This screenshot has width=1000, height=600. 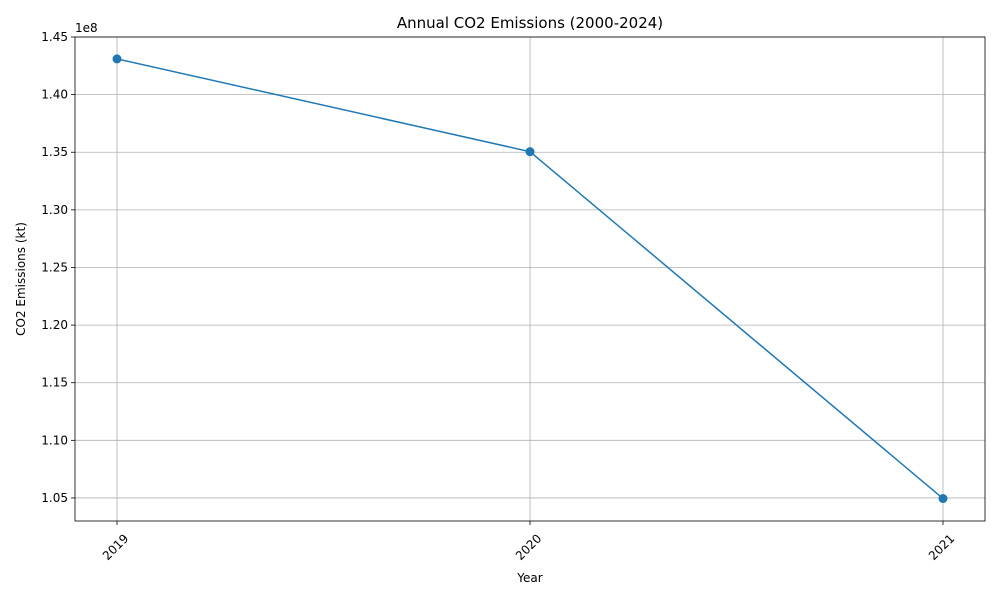 What do you see at coordinates (941, 546) in the screenshot?
I see `x-tick-label: 2021` at bounding box center [941, 546].